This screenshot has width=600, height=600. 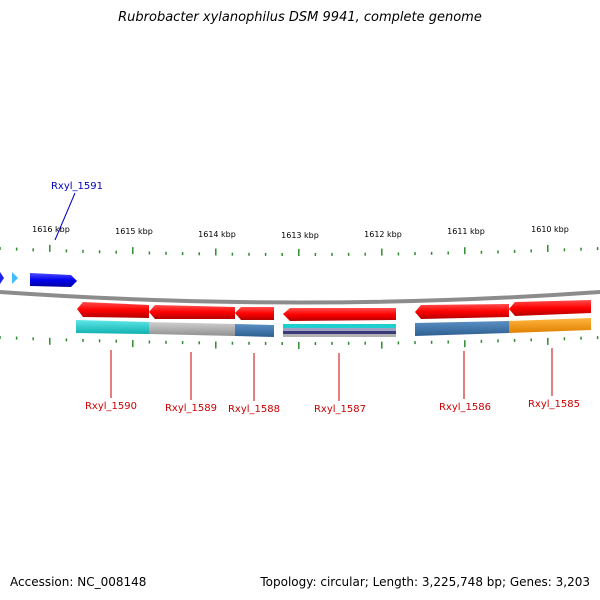 I want to click on gene-label-rxyl-1586: Rxyl_1586, so click(x=465, y=407).